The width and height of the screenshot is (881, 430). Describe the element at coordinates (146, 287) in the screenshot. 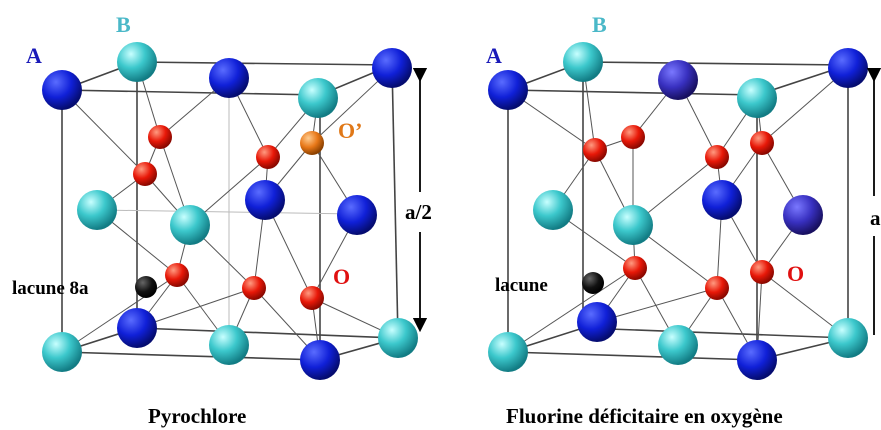

I see `vacancy-8a` at that location.